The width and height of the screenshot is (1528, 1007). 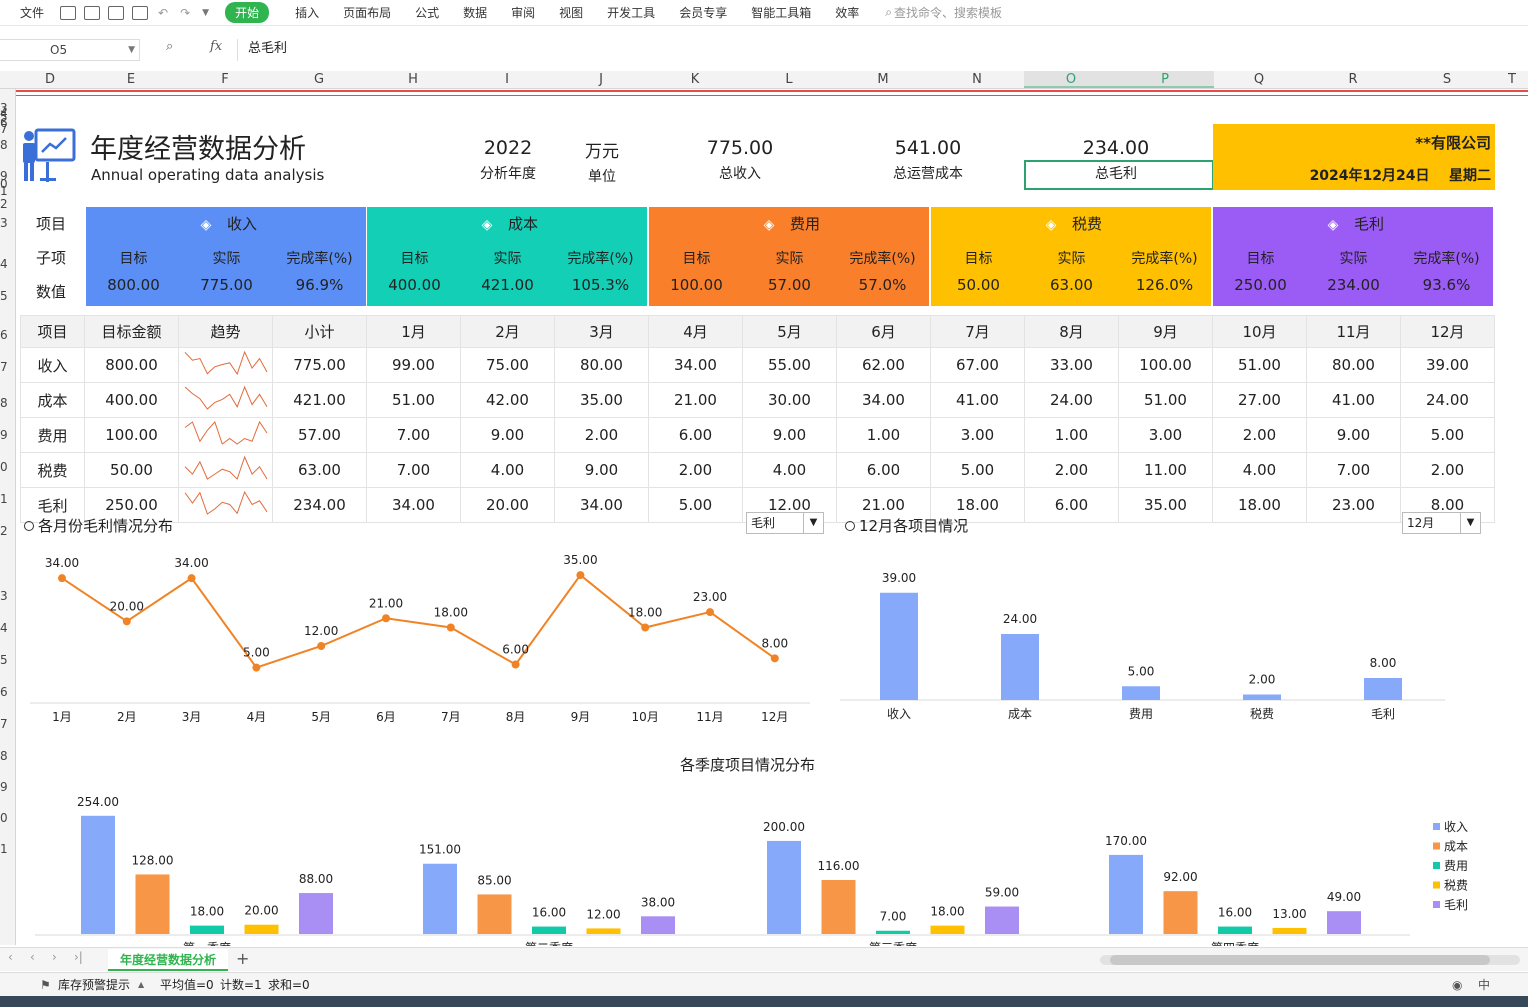 I want to click on menu-dev-tools: 开发工具, so click(x=631, y=13).